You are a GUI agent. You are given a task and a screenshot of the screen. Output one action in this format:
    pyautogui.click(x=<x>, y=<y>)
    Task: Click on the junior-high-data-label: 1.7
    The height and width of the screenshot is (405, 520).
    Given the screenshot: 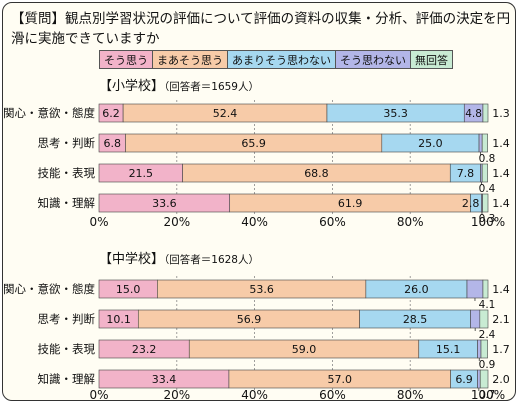 What is the action you would take?
    pyautogui.click(x=501, y=349)
    